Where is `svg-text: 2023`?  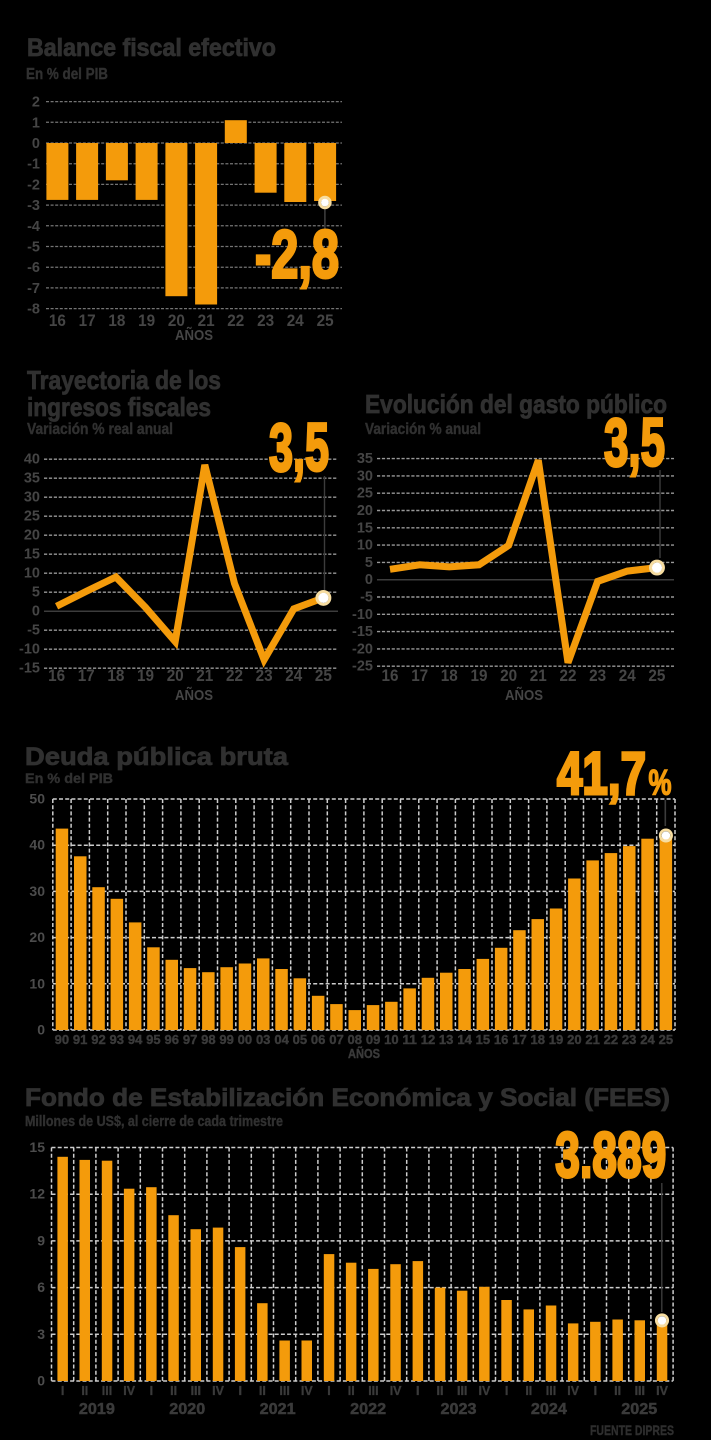 svg-text: 2023 is located at coordinates (459, 1409).